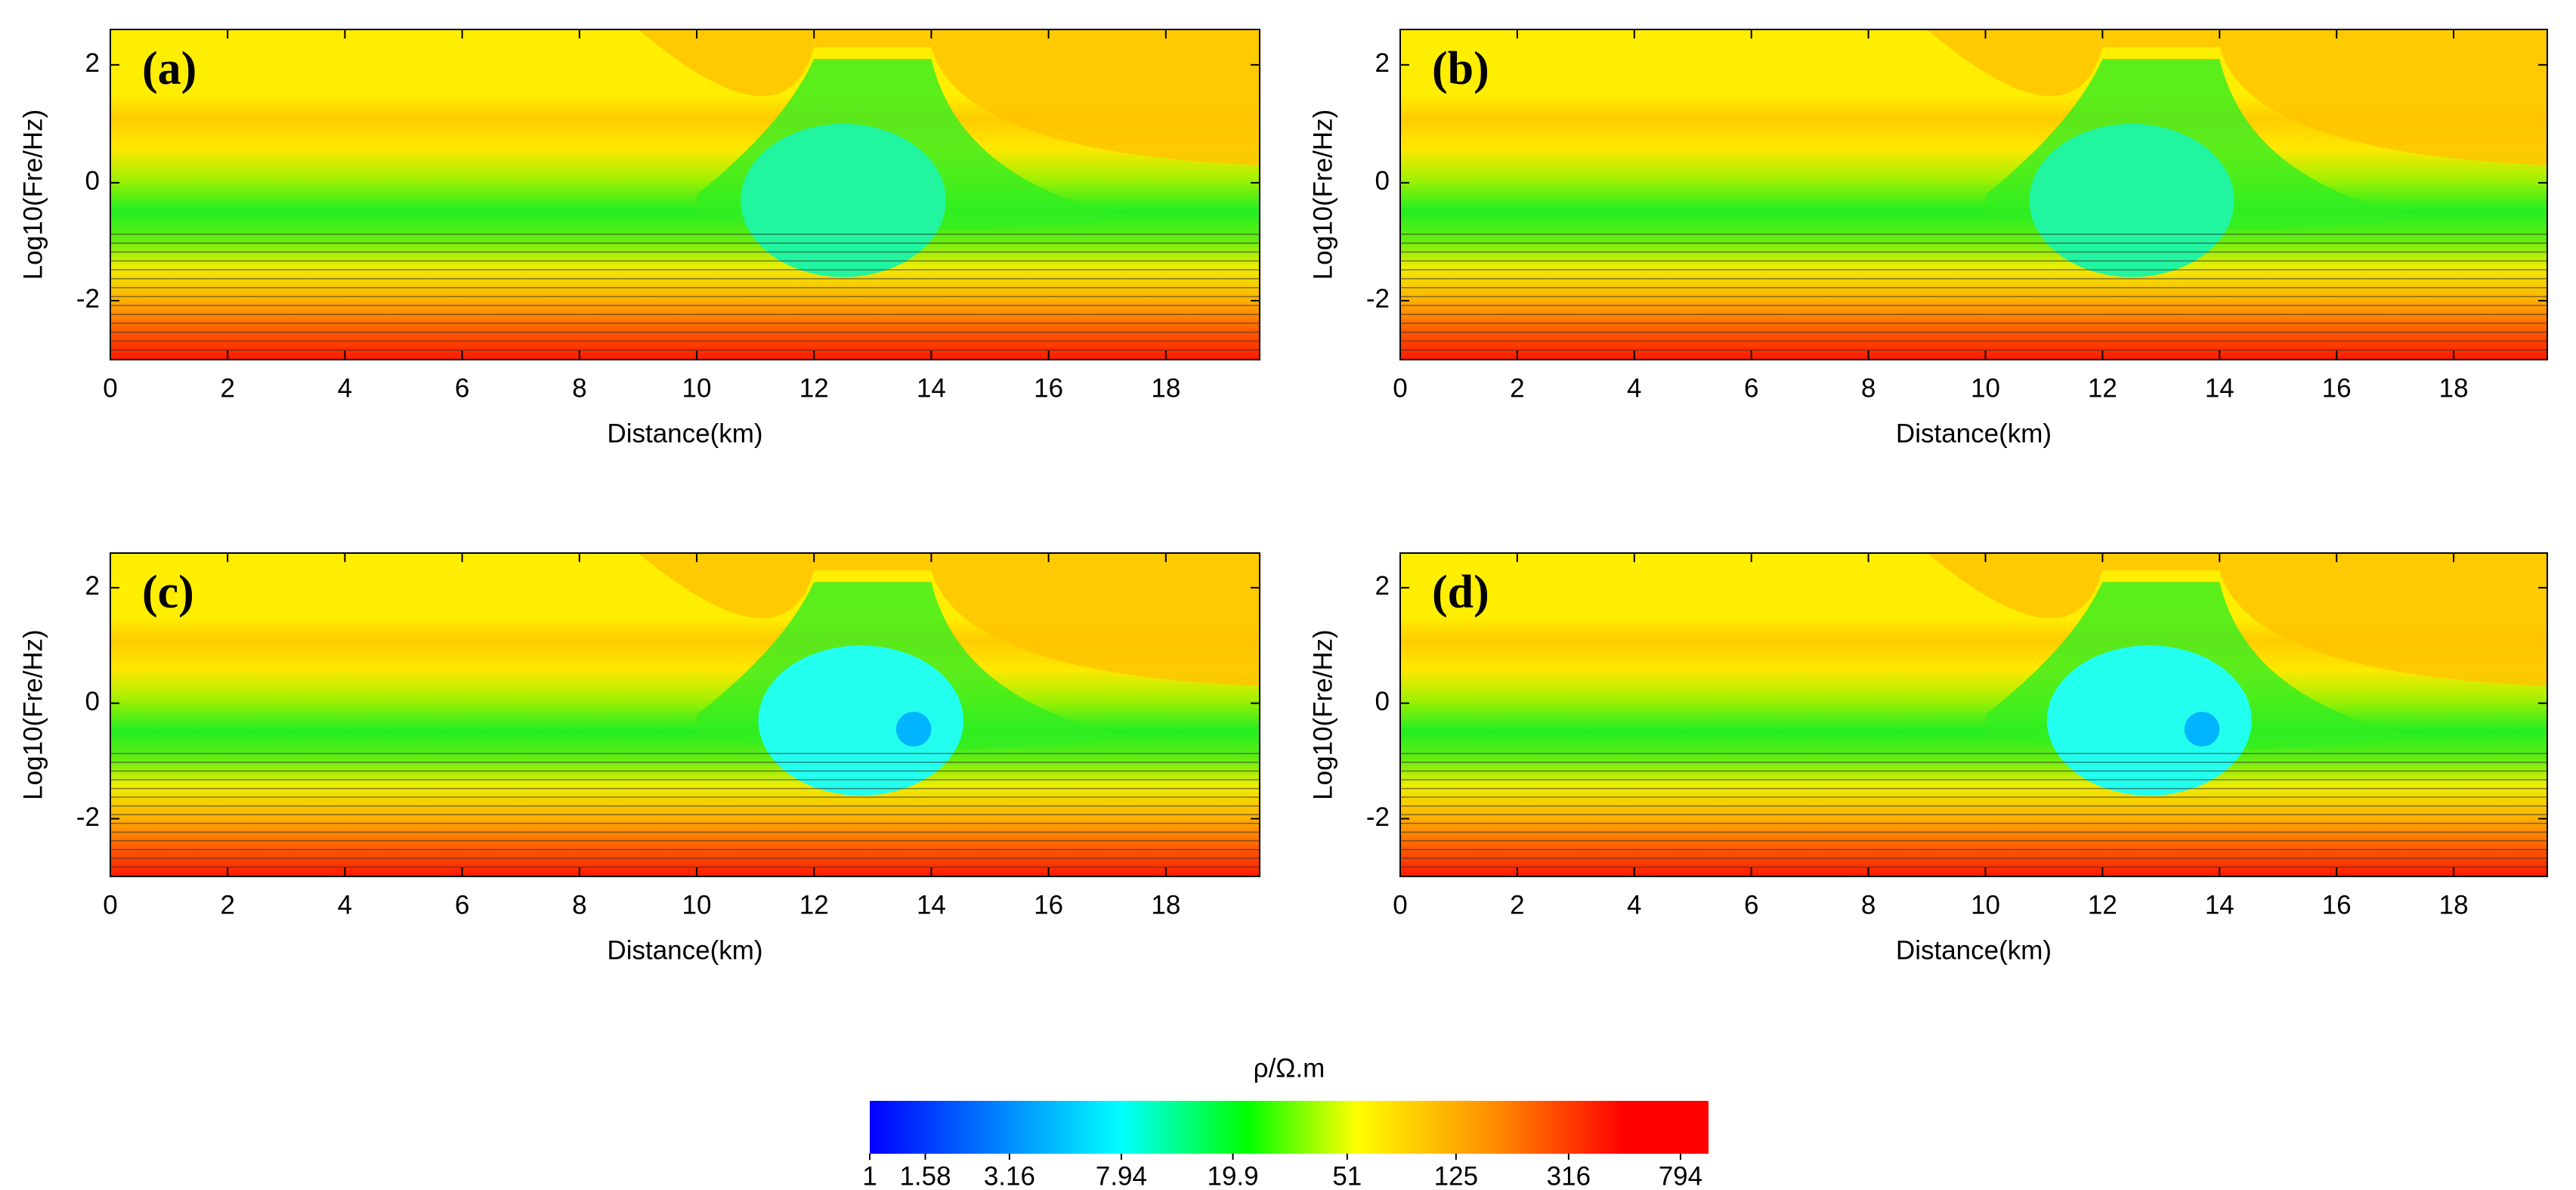  What do you see at coordinates (1121, 1175) in the screenshot?
I see `colorbar-tick-label: 7.94` at bounding box center [1121, 1175].